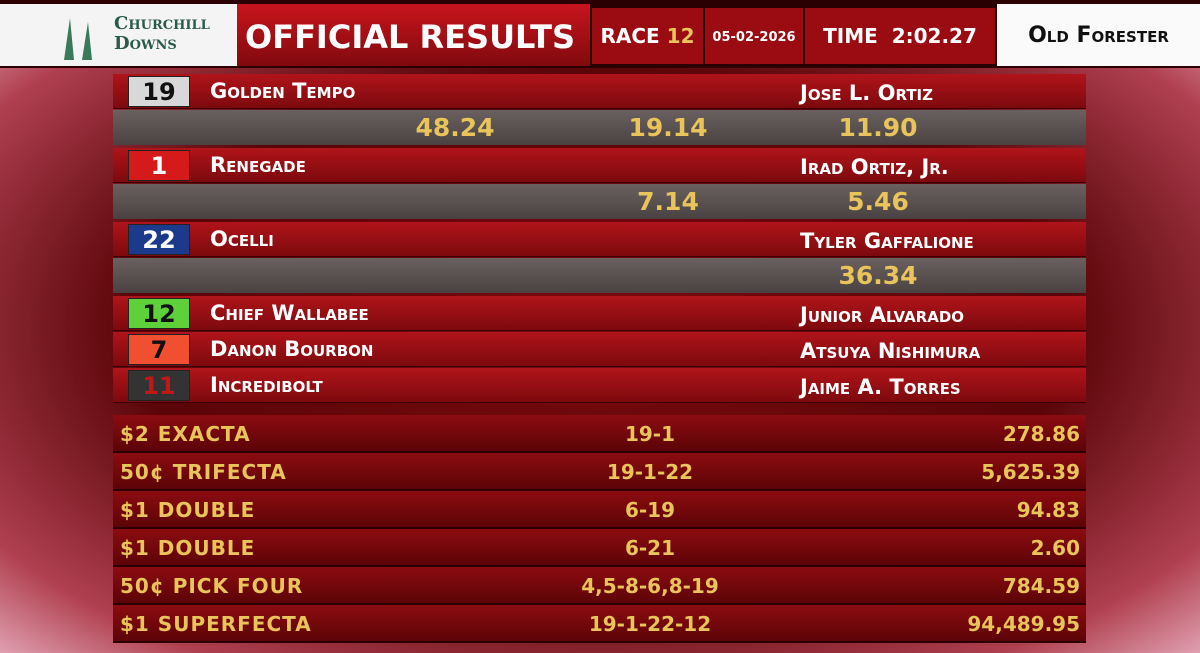 Image resolution: width=1200 pixels, height=653 pixels. Describe the element at coordinates (934, 36) in the screenshot. I see `time-value: 2:02.27` at that location.